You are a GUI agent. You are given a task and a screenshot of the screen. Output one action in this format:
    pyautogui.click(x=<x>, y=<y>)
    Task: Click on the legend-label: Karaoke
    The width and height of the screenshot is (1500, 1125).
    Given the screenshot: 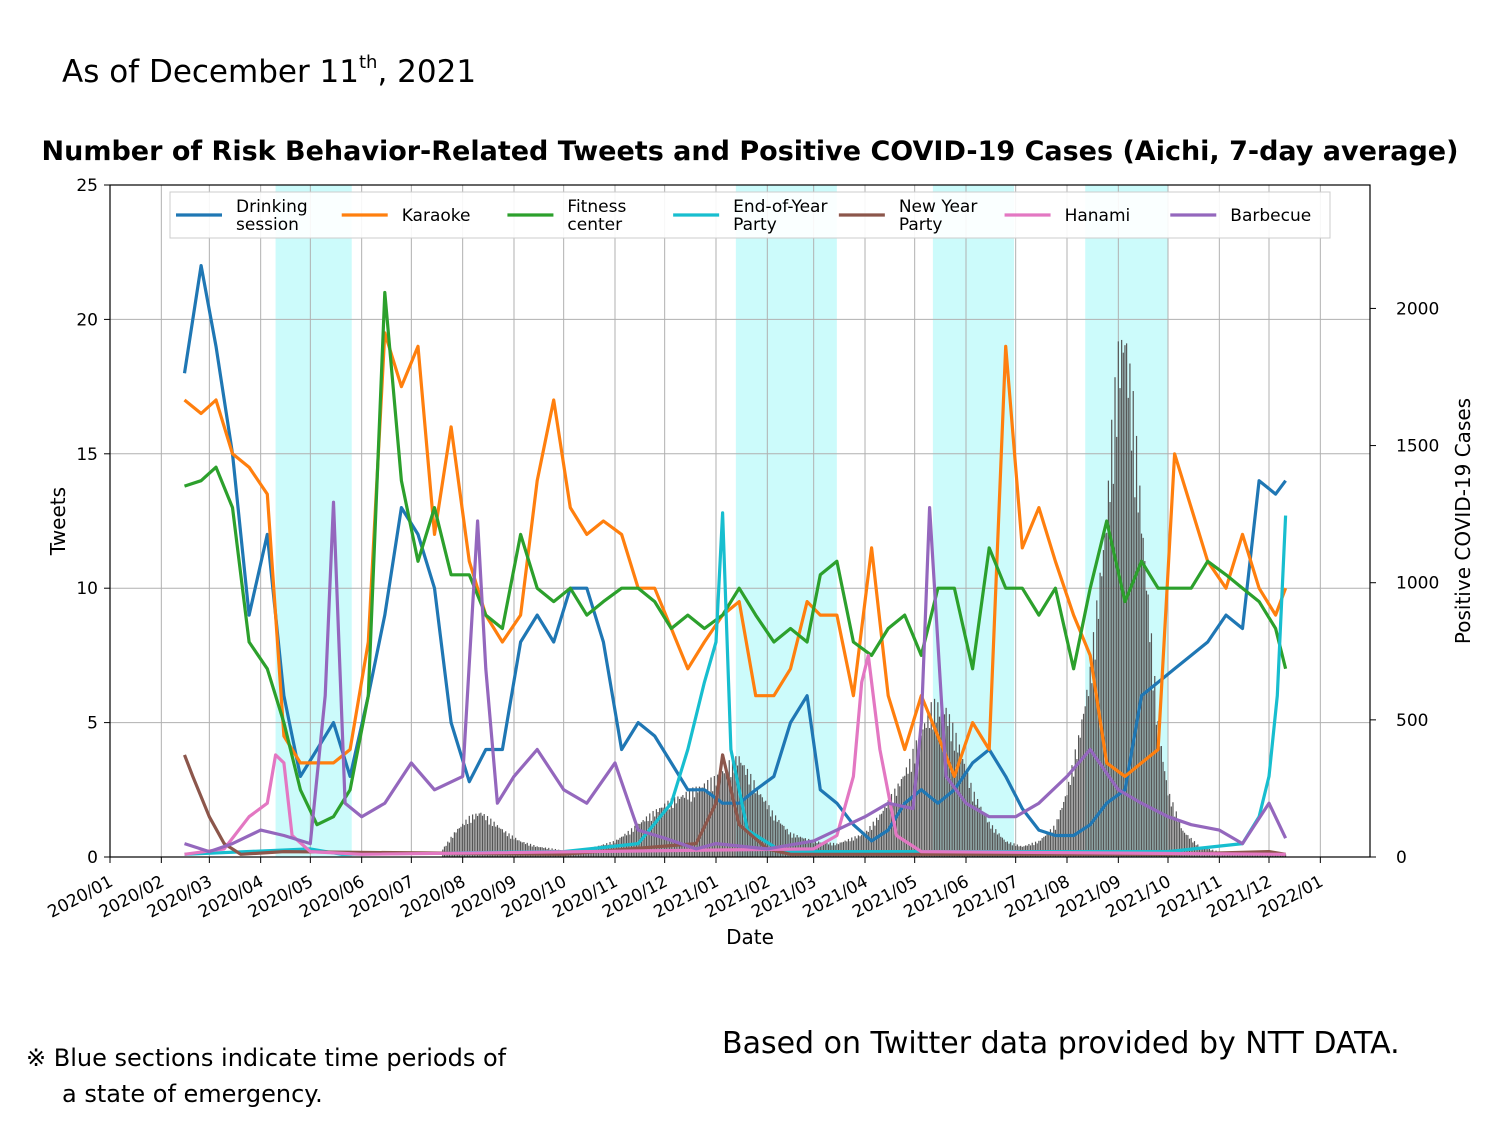 What is the action you would take?
    pyautogui.click(x=436, y=216)
    